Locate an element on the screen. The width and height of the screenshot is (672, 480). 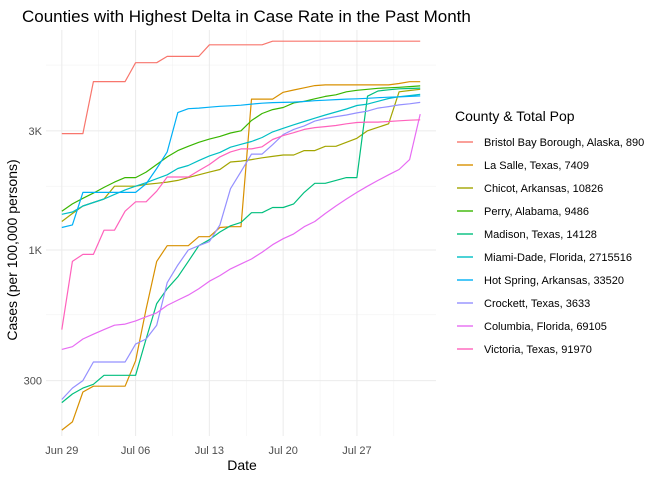
legend-label: Chicot, Arkansas, 10826 is located at coordinates (543, 189).